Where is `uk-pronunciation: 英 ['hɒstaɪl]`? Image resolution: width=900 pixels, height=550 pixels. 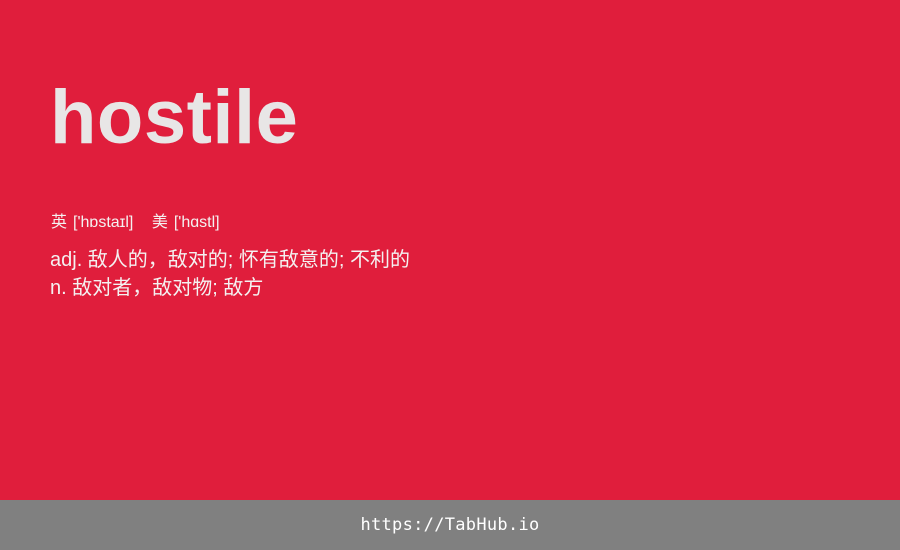 uk-pronunciation: 英 ['hɒstaɪl] is located at coordinates (92, 223).